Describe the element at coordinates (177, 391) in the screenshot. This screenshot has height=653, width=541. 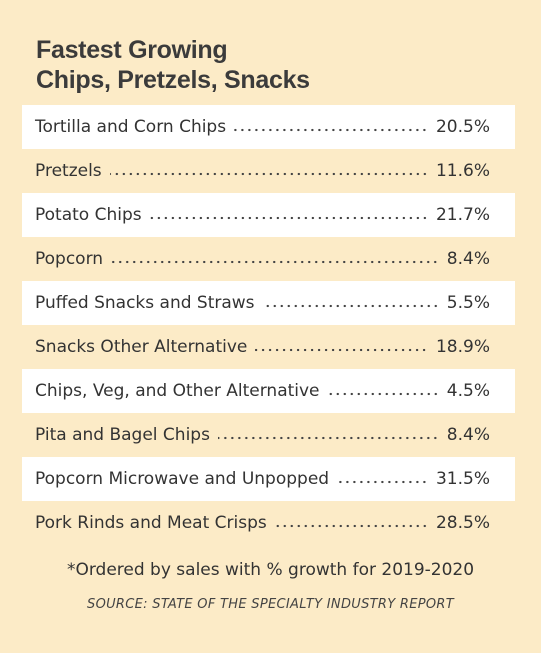
I see `row-label: Chips, Veg, and Other Alternative` at that location.